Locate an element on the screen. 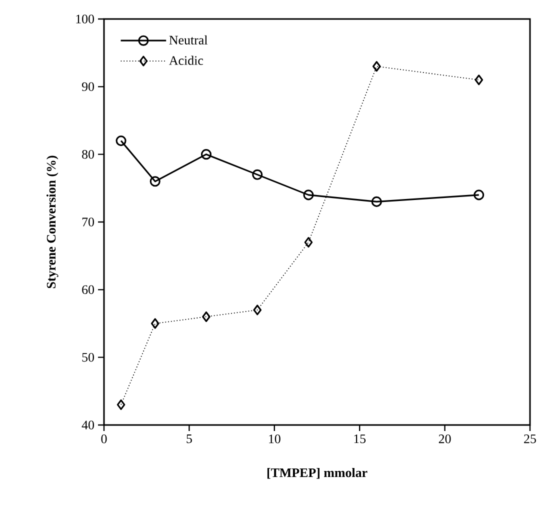 This screenshot has height=516, width=540. y-tick-label: 90 is located at coordinates (88, 87).